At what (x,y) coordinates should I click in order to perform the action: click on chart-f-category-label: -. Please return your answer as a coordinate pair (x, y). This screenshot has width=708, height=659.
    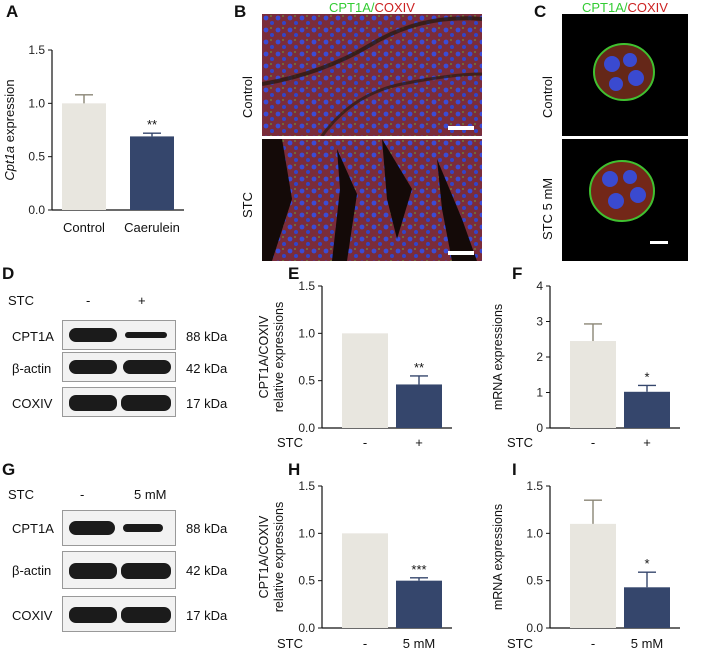
    Looking at the image, I should click on (593, 442).